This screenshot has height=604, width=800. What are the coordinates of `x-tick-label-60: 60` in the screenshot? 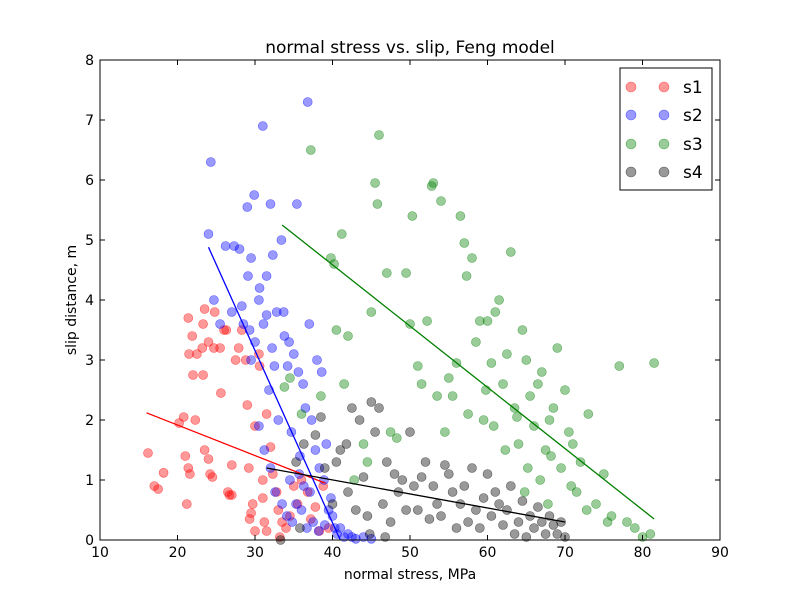 It's located at (488, 553).